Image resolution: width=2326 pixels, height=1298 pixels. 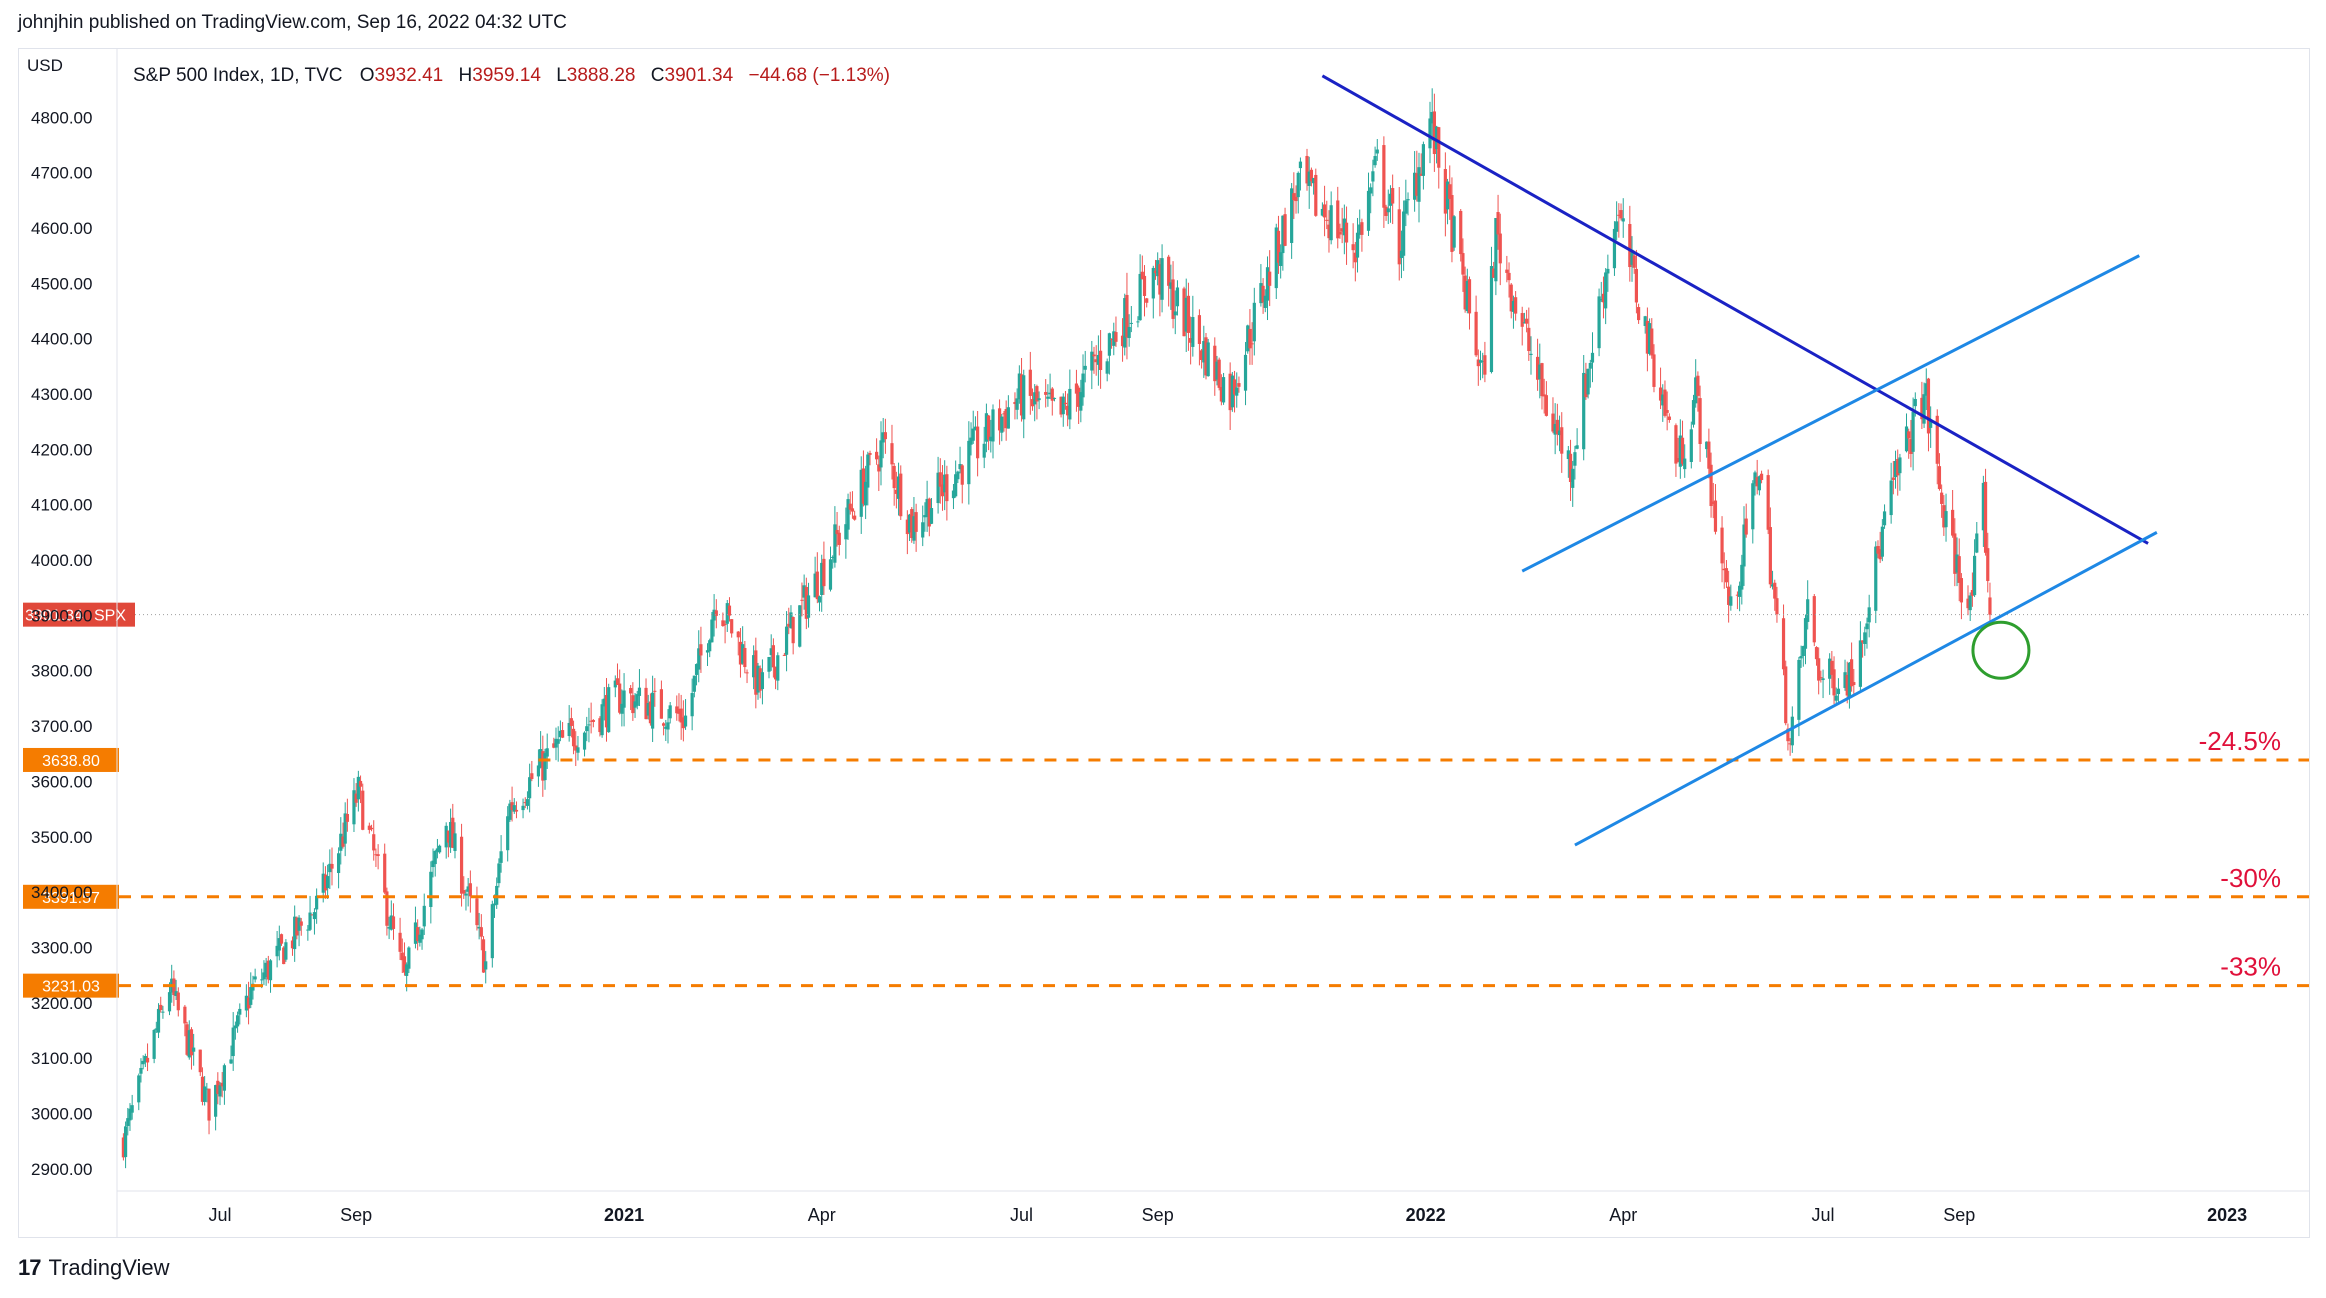 I want to click on trendline-resistance, so click(x=1735, y=309).